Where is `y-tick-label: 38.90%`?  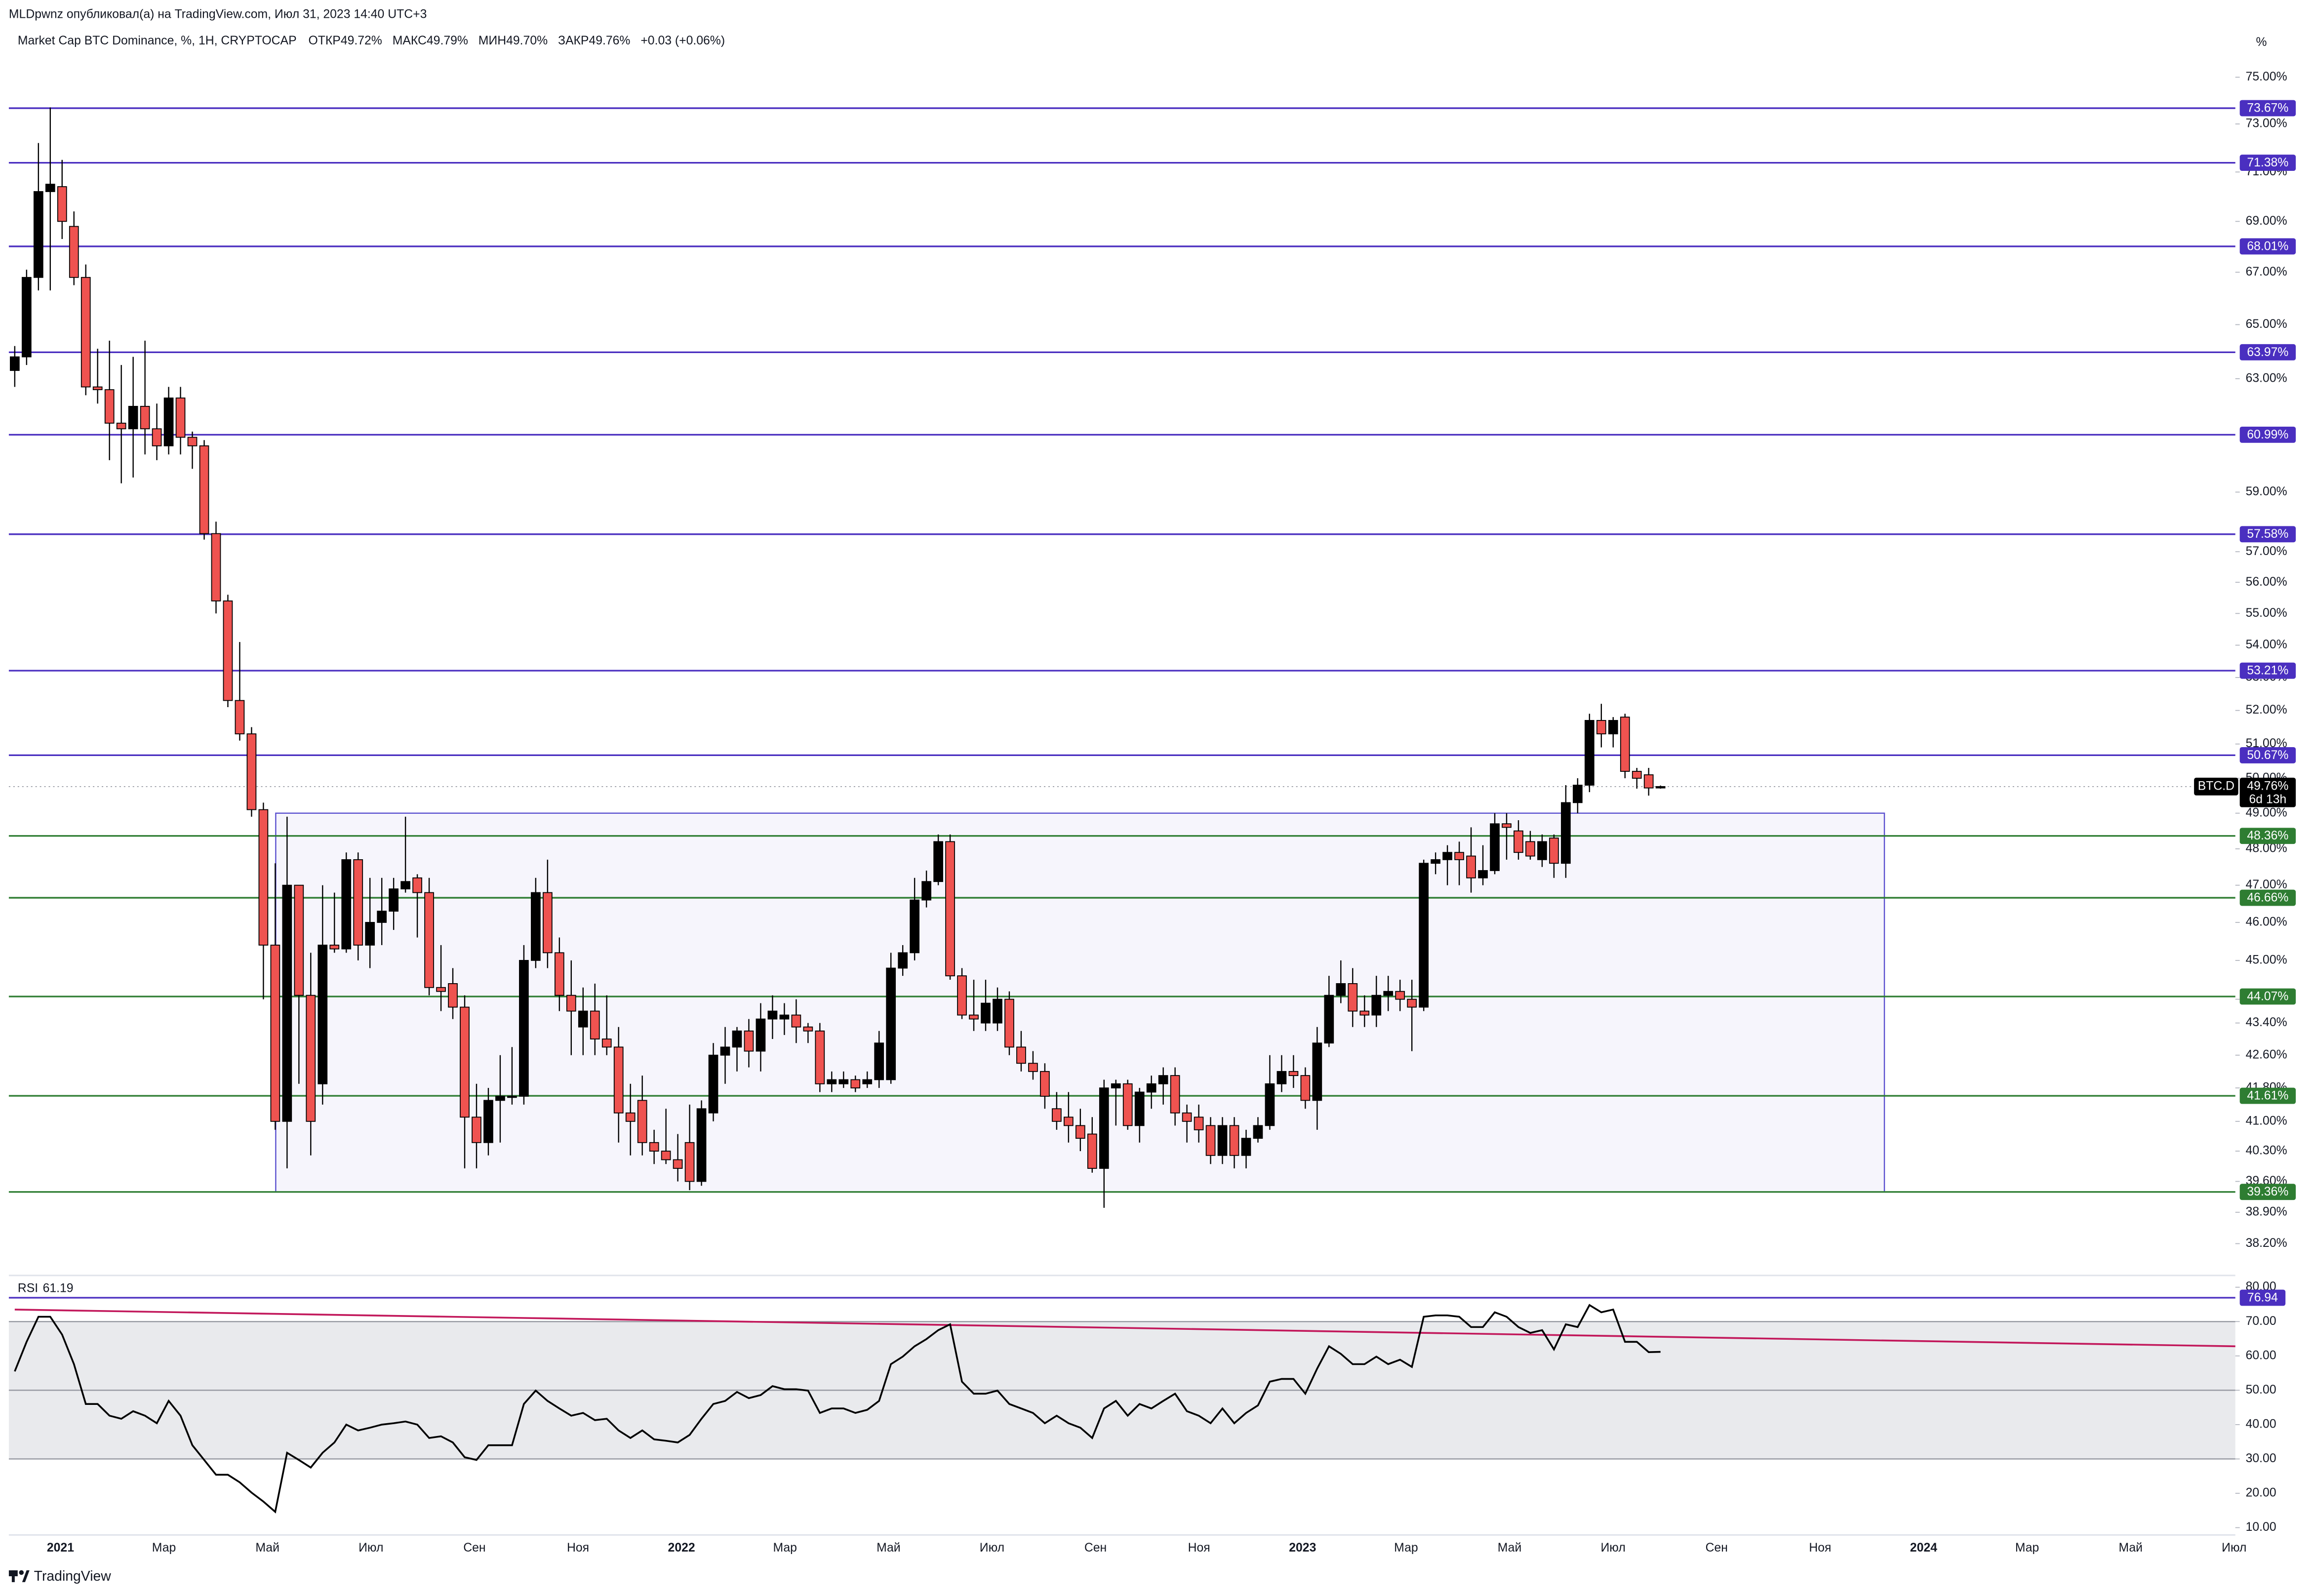 y-tick-label: 38.90% is located at coordinates (2266, 1211).